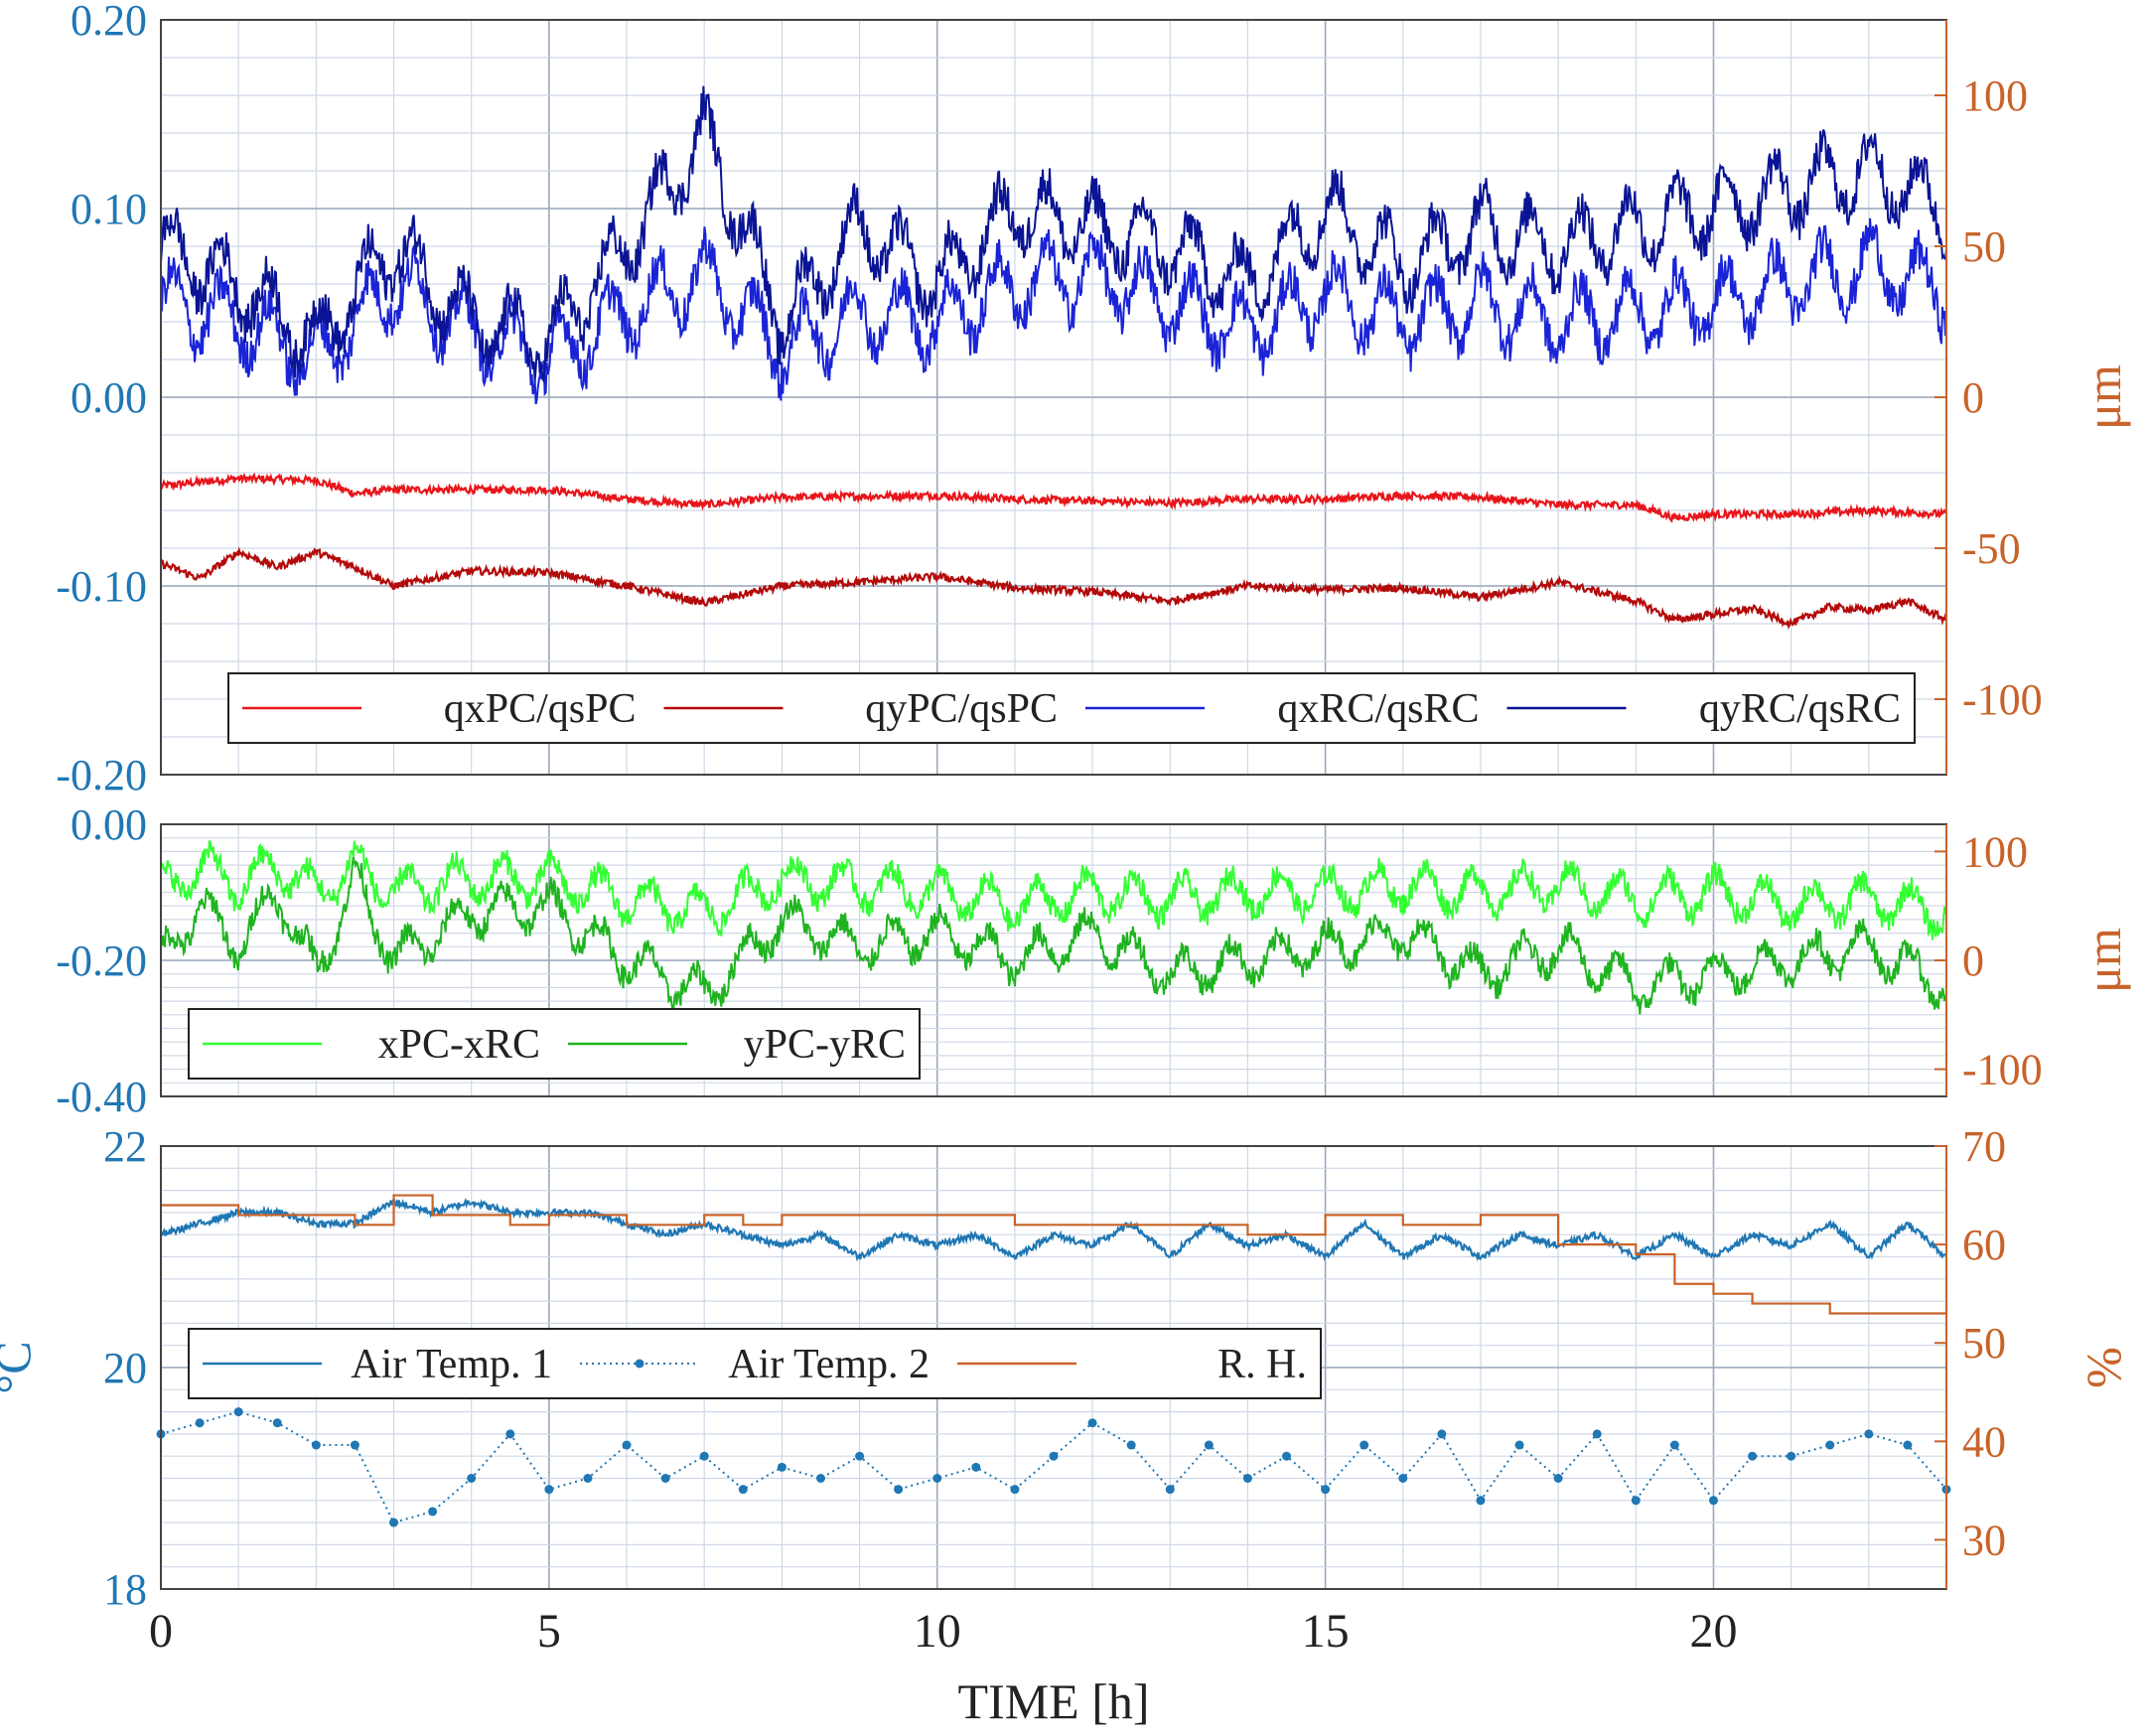 The height and width of the screenshot is (1736, 2148). Describe the element at coordinates (2103, 1368) in the screenshot. I see `panel-bottom-right-axis-label: %` at that location.